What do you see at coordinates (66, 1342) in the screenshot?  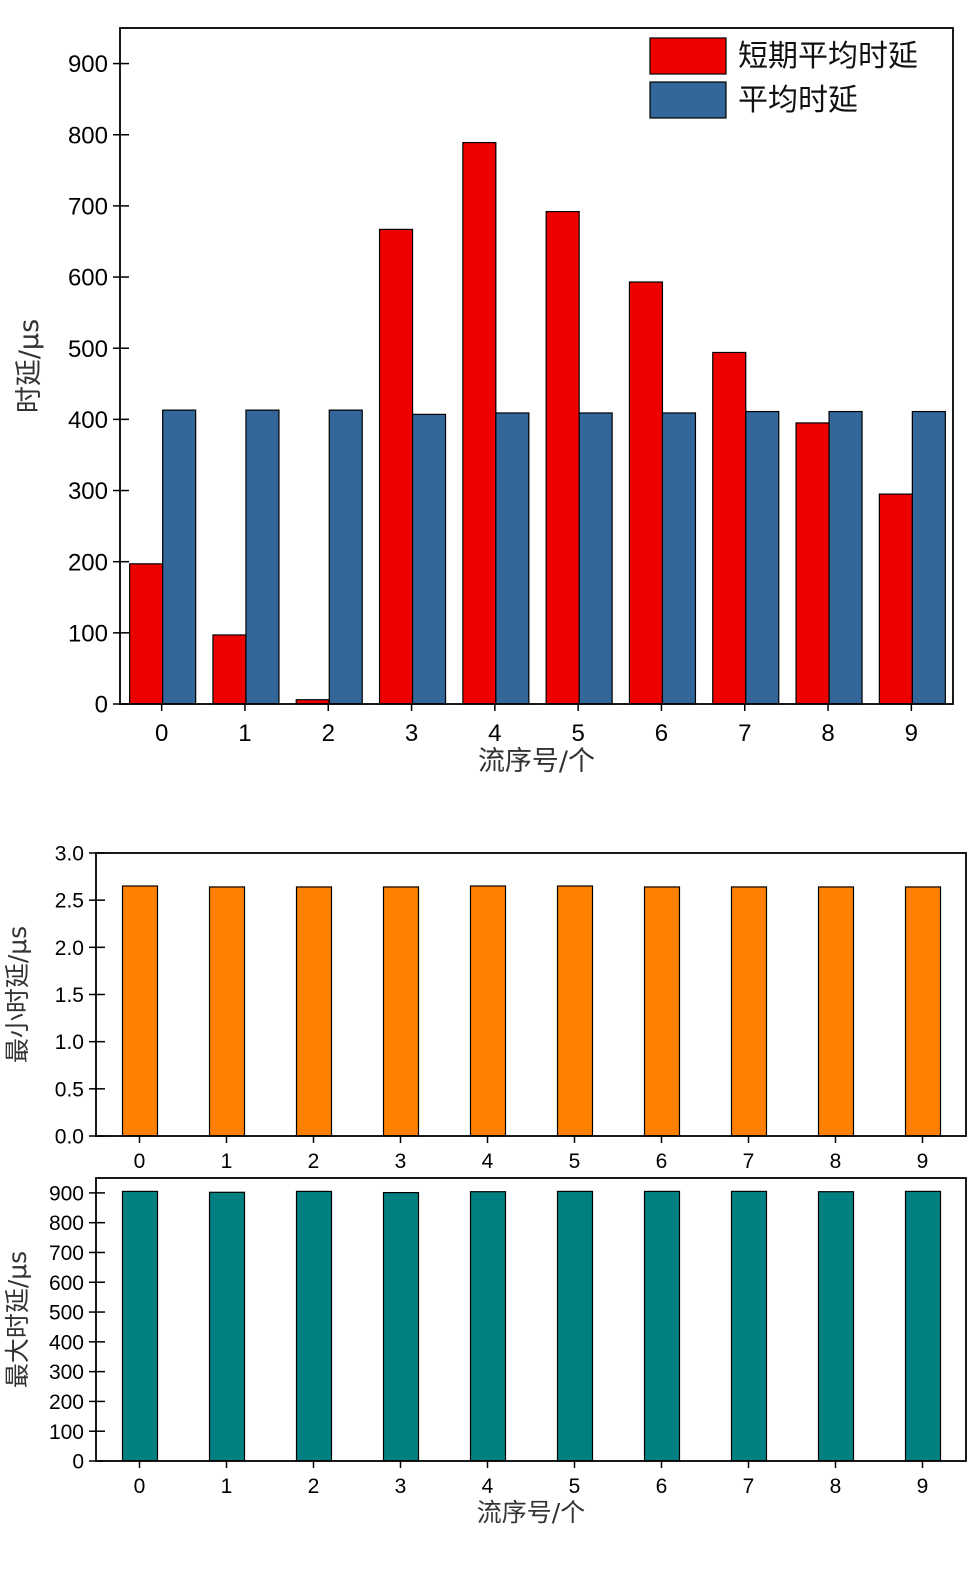 I see `y-tick-label: 400` at bounding box center [66, 1342].